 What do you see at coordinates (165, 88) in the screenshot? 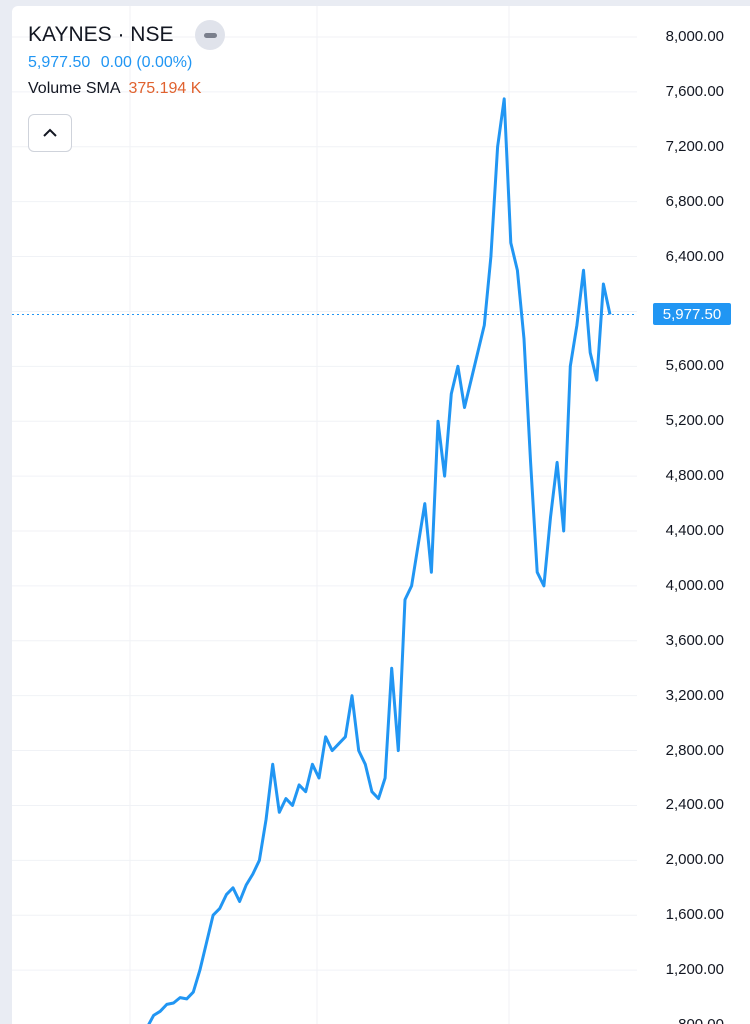
I see `volume-value: 375.194 K` at bounding box center [165, 88].